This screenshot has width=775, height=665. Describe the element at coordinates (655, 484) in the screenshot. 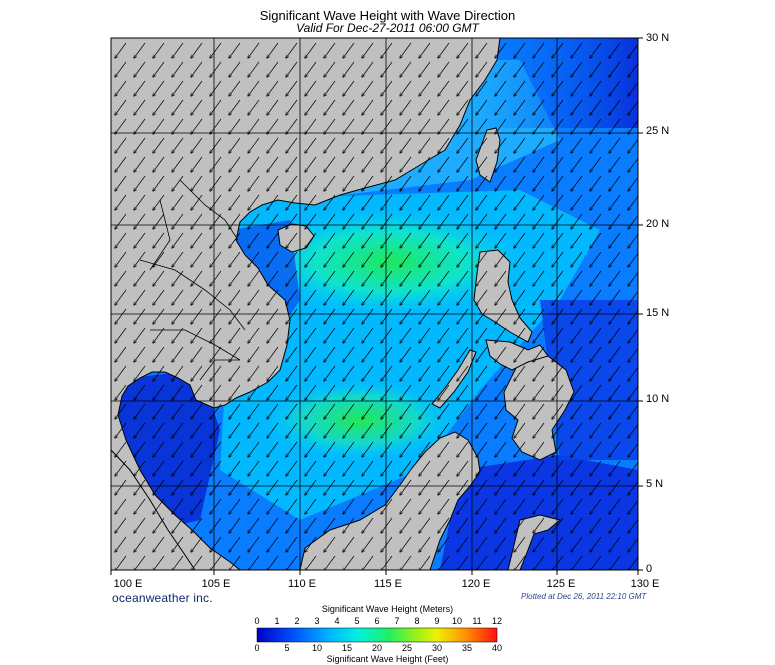

I see `lat-label: 5 N` at that location.